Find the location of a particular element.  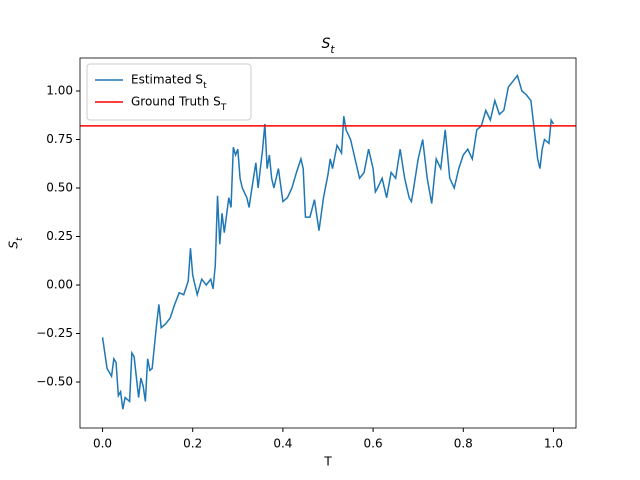

x-tick-label: 0.2 is located at coordinates (192, 444).